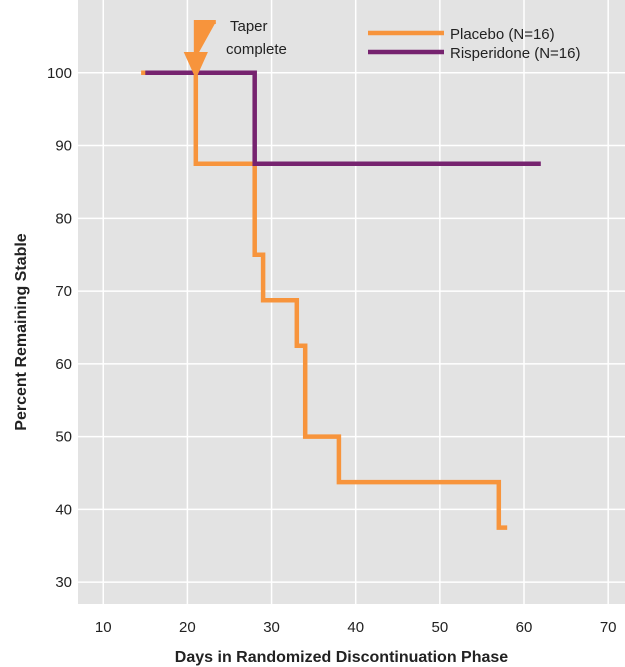  I want to click on x-tick-label: 60, so click(524, 627).